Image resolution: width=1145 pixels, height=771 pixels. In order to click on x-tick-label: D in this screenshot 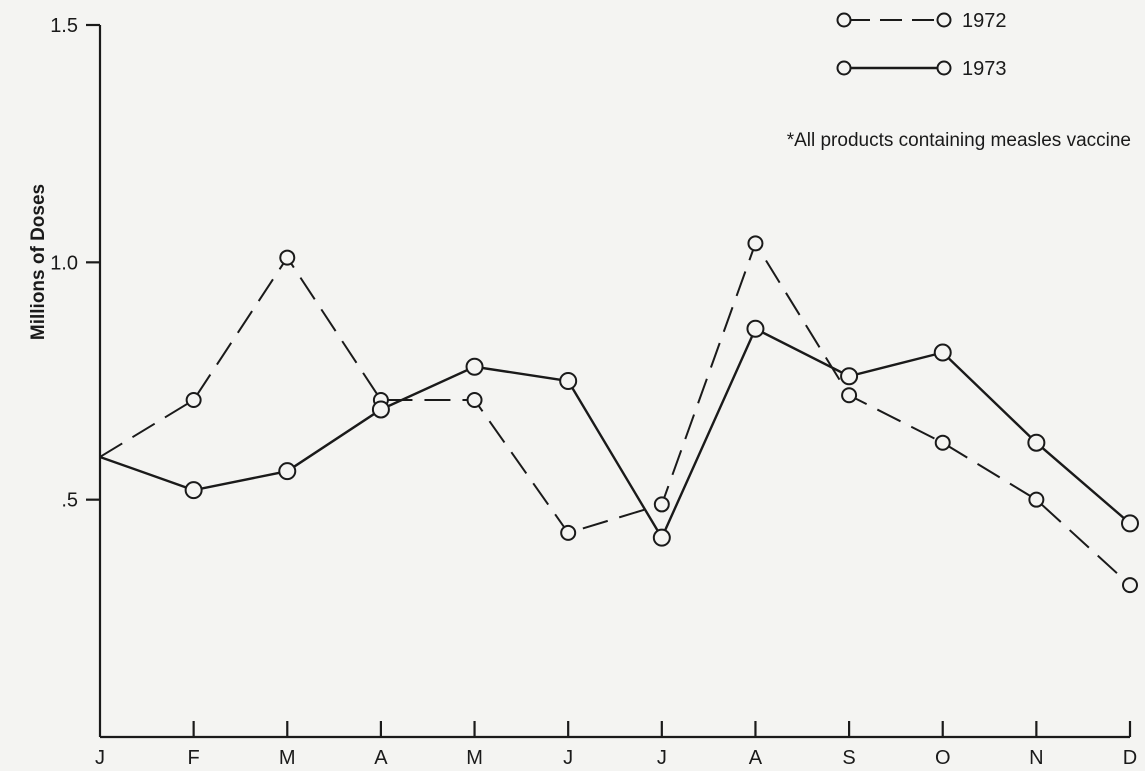, I will do `click(1130, 758)`.